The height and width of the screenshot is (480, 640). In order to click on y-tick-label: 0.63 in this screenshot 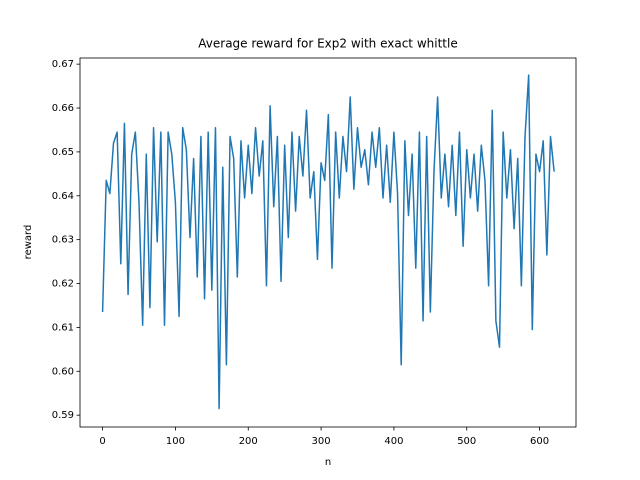, I will do `click(63, 240)`.